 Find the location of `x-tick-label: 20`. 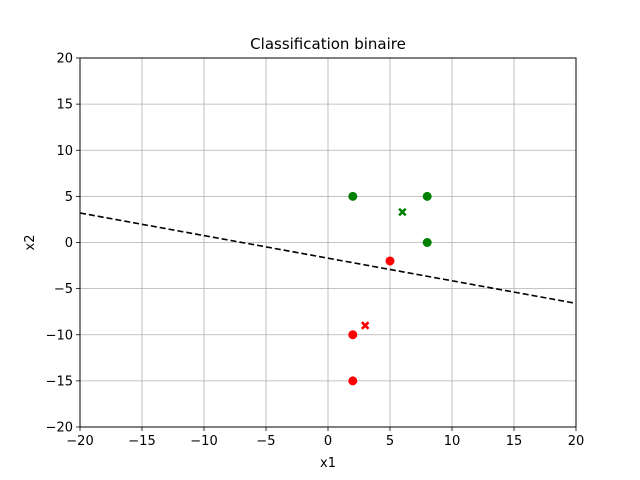

x-tick-label: 20 is located at coordinates (576, 441).